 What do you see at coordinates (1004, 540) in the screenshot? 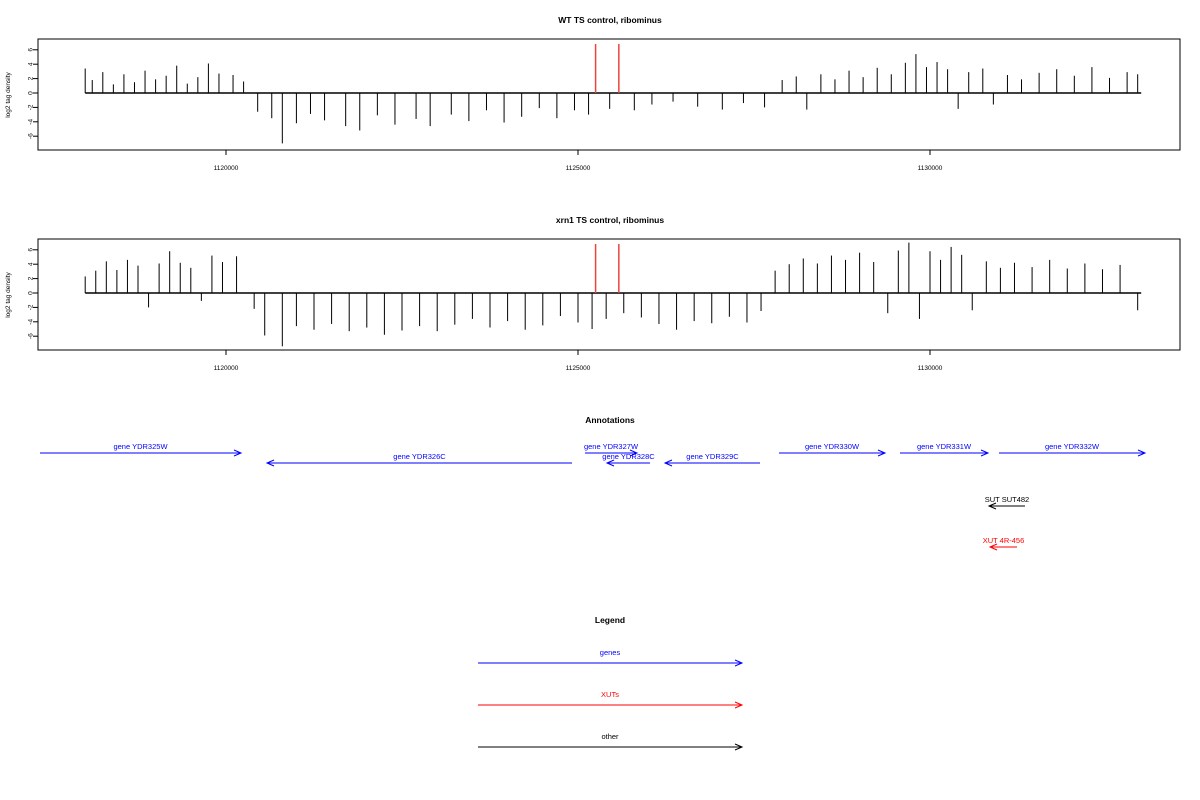
I see `annotation-label: XUT 4R-456` at bounding box center [1004, 540].